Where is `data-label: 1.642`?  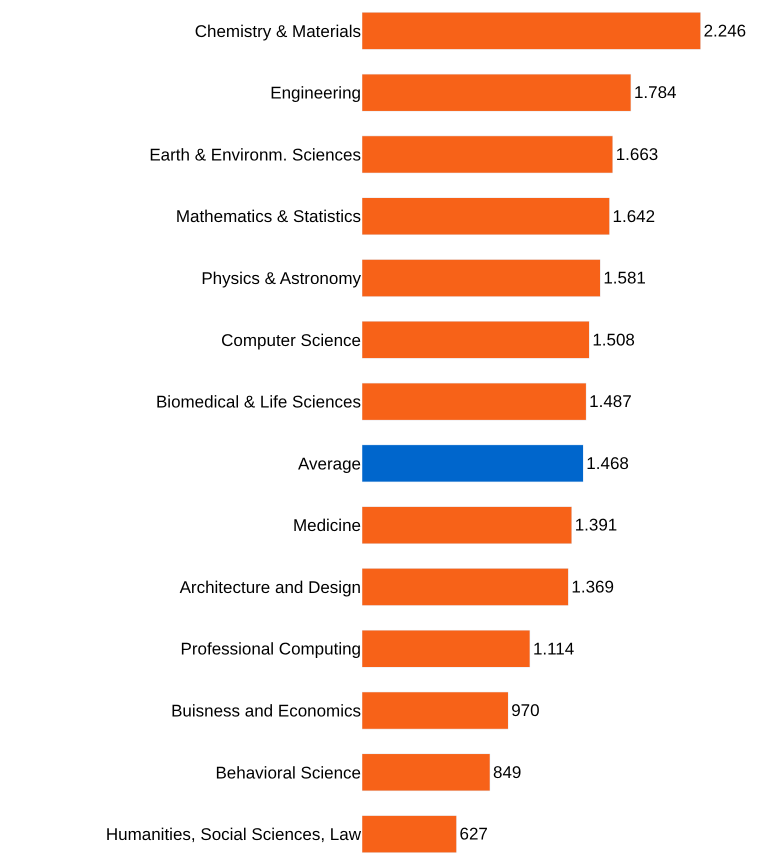
data-label: 1.642 is located at coordinates (634, 216).